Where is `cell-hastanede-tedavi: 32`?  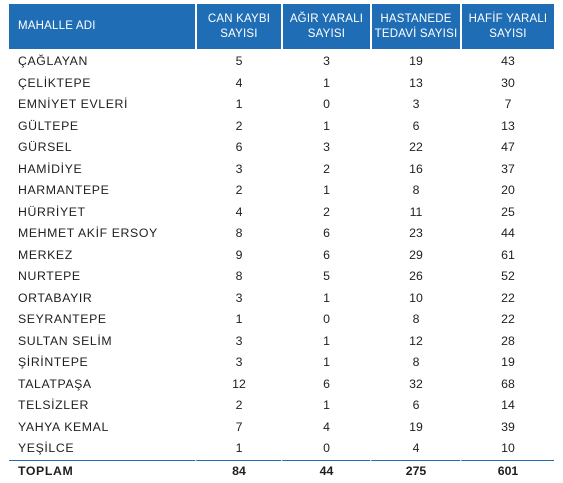 cell-hastanede-tedavi: 32 is located at coordinates (415, 384).